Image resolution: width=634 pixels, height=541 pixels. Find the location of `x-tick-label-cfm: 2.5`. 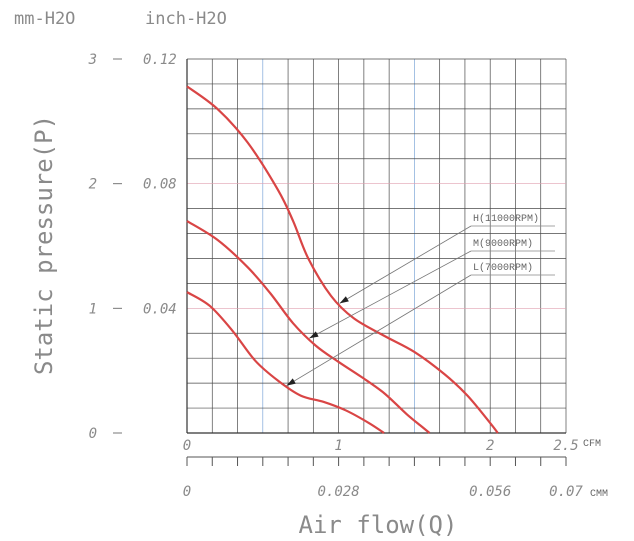

x-tick-label-cfm: 2.5 is located at coordinates (565, 446).